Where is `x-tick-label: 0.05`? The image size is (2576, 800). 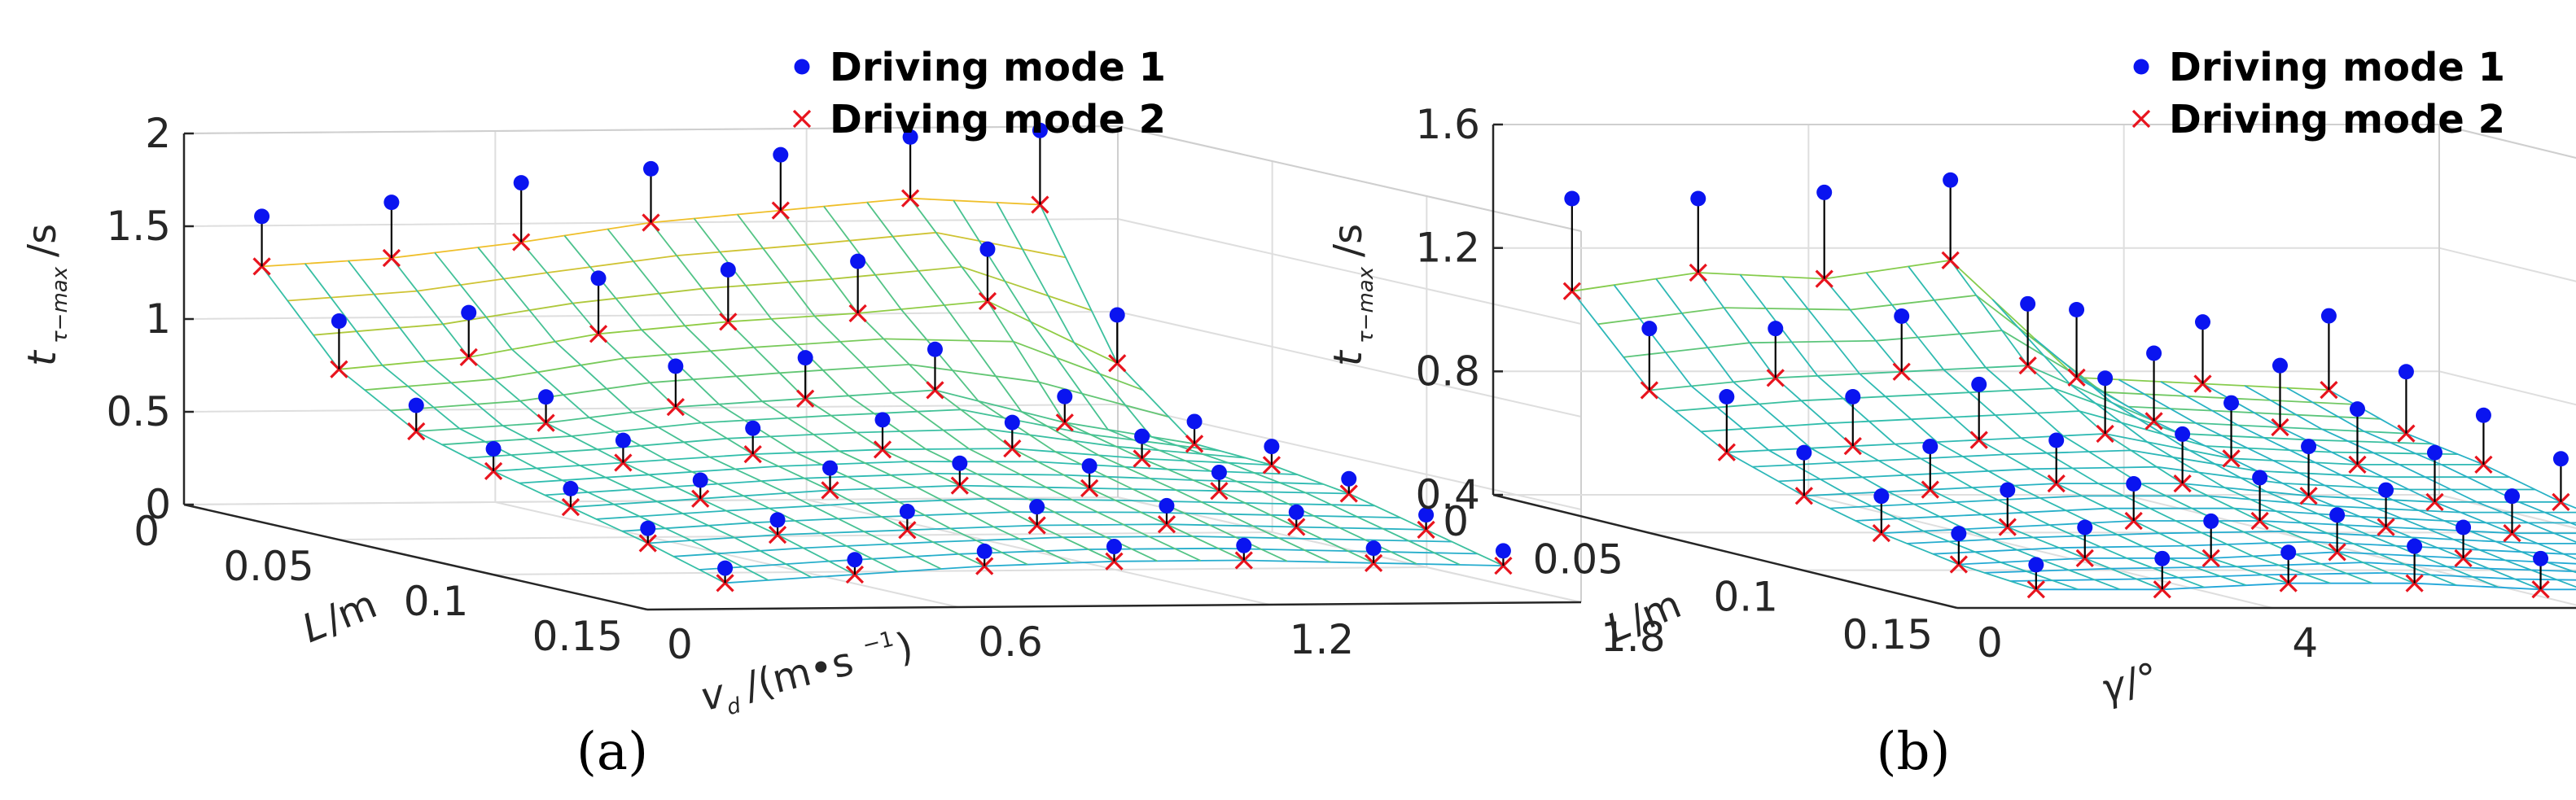 x-tick-label: 0.05 is located at coordinates (268, 566).